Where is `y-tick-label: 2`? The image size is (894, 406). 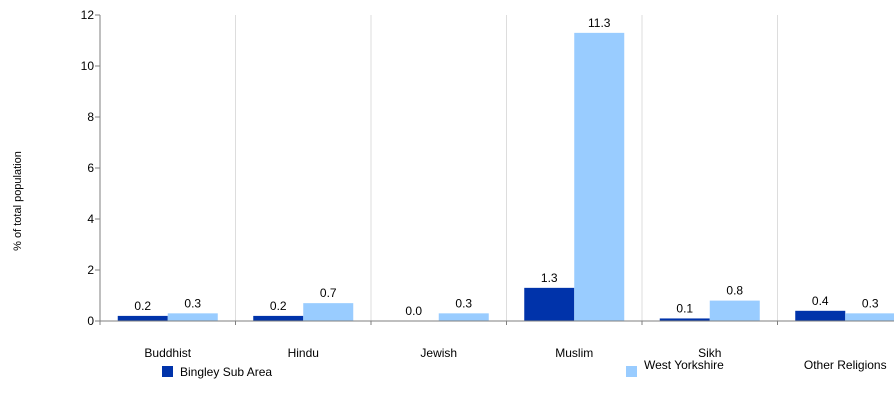 y-tick-label: 2 is located at coordinates (90, 270).